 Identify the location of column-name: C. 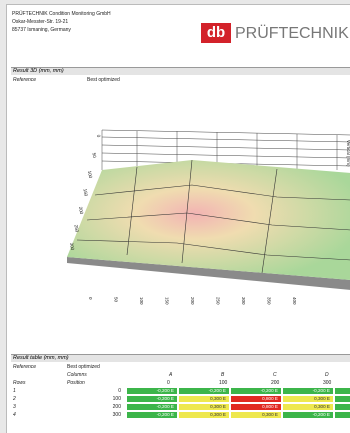
(275, 375).